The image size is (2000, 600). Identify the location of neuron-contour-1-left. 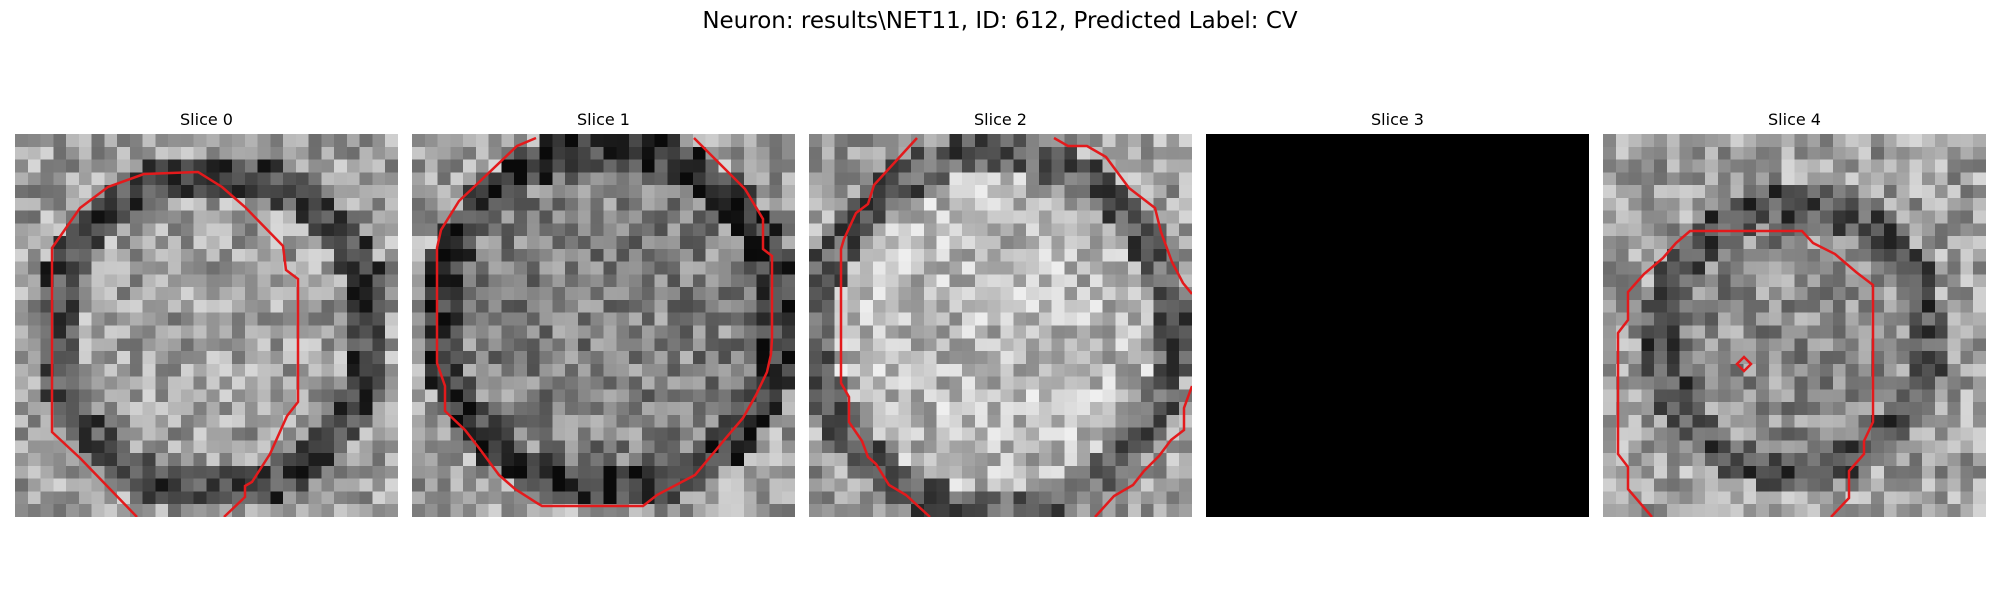
(604, 322).